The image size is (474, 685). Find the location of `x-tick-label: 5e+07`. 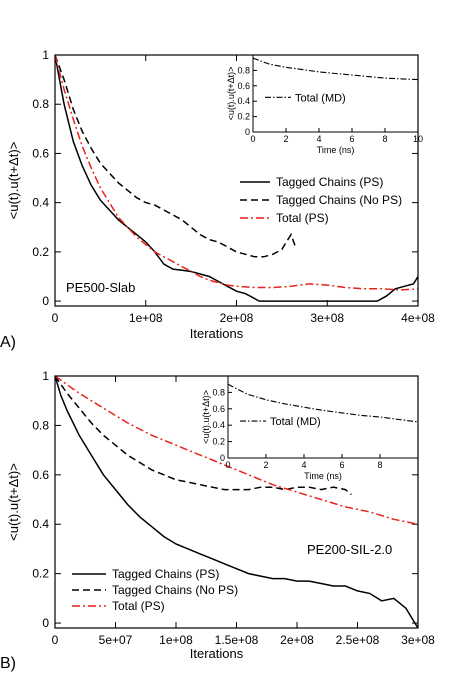

x-tick-label: 5e+07 is located at coordinates (116, 640).